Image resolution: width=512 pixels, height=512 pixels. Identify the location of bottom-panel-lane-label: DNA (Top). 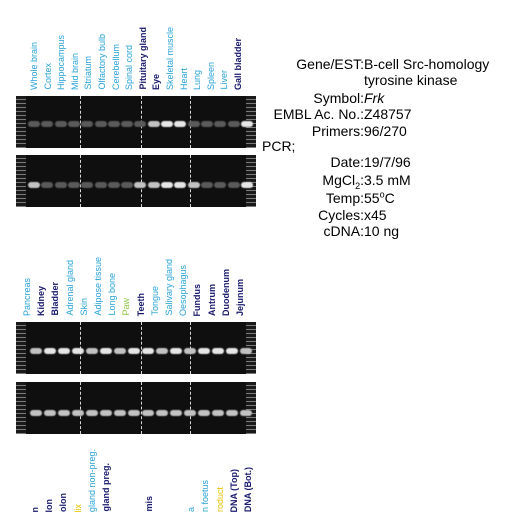
(233, 490).